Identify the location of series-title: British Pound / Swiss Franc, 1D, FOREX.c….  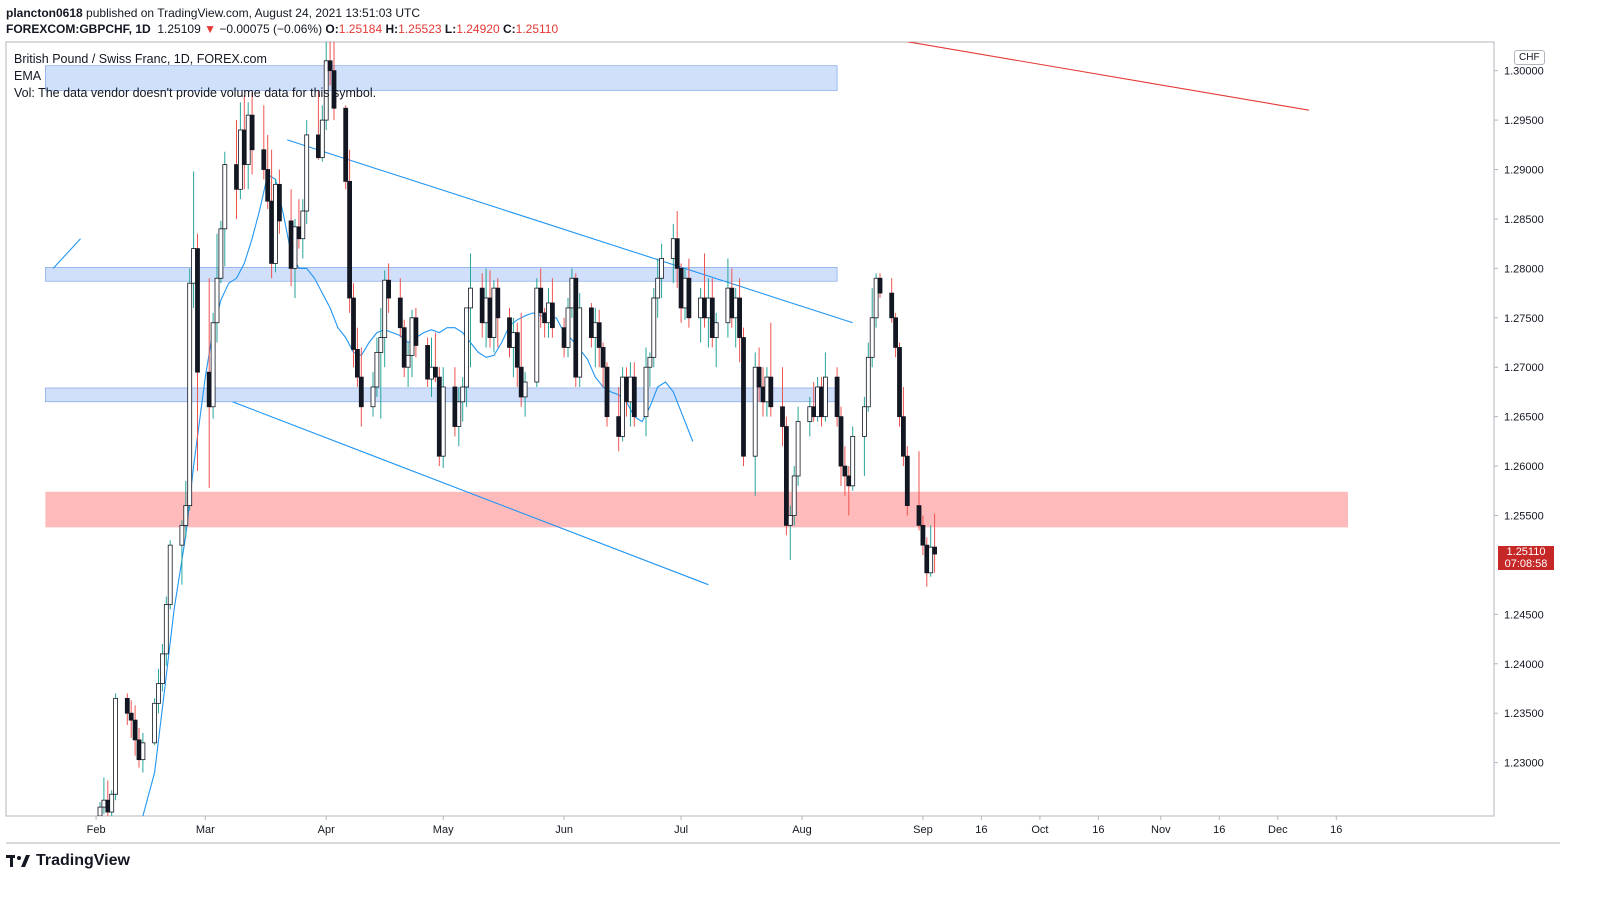
(140, 59).